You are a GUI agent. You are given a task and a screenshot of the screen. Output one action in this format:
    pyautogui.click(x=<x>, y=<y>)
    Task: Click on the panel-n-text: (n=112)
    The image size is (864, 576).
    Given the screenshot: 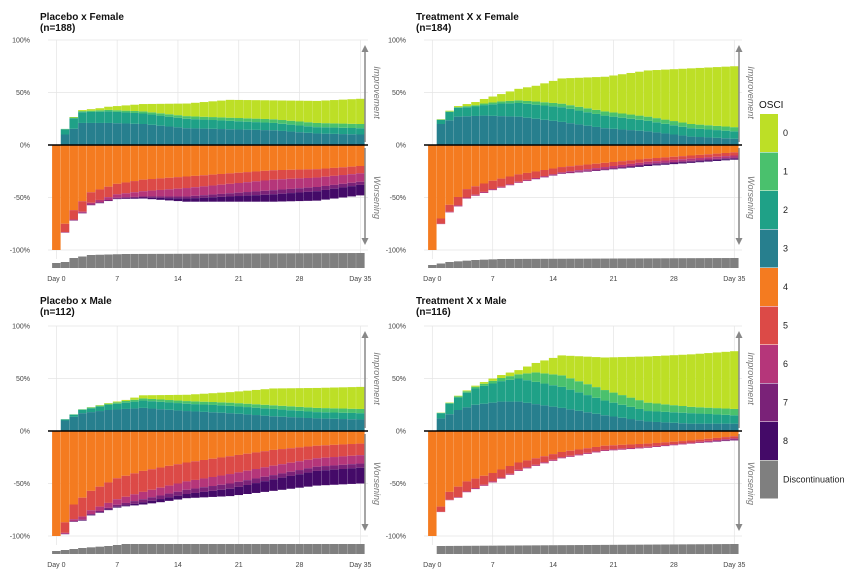 What is the action you would take?
    pyautogui.click(x=57, y=312)
    